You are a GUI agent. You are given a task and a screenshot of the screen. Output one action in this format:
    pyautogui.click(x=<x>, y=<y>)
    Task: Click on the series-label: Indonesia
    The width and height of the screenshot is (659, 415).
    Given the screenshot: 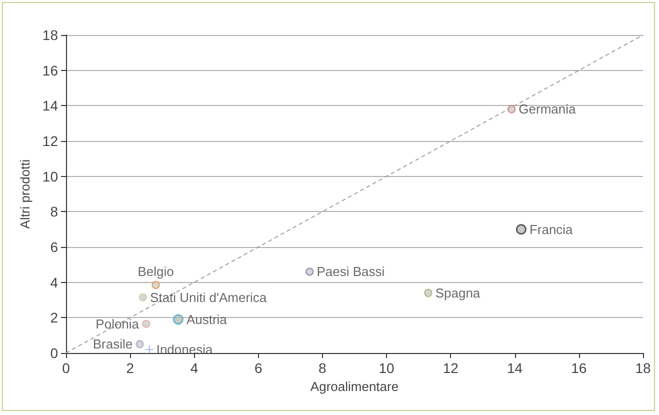 What is the action you would take?
    pyautogui.click(x=185, y=349)
    